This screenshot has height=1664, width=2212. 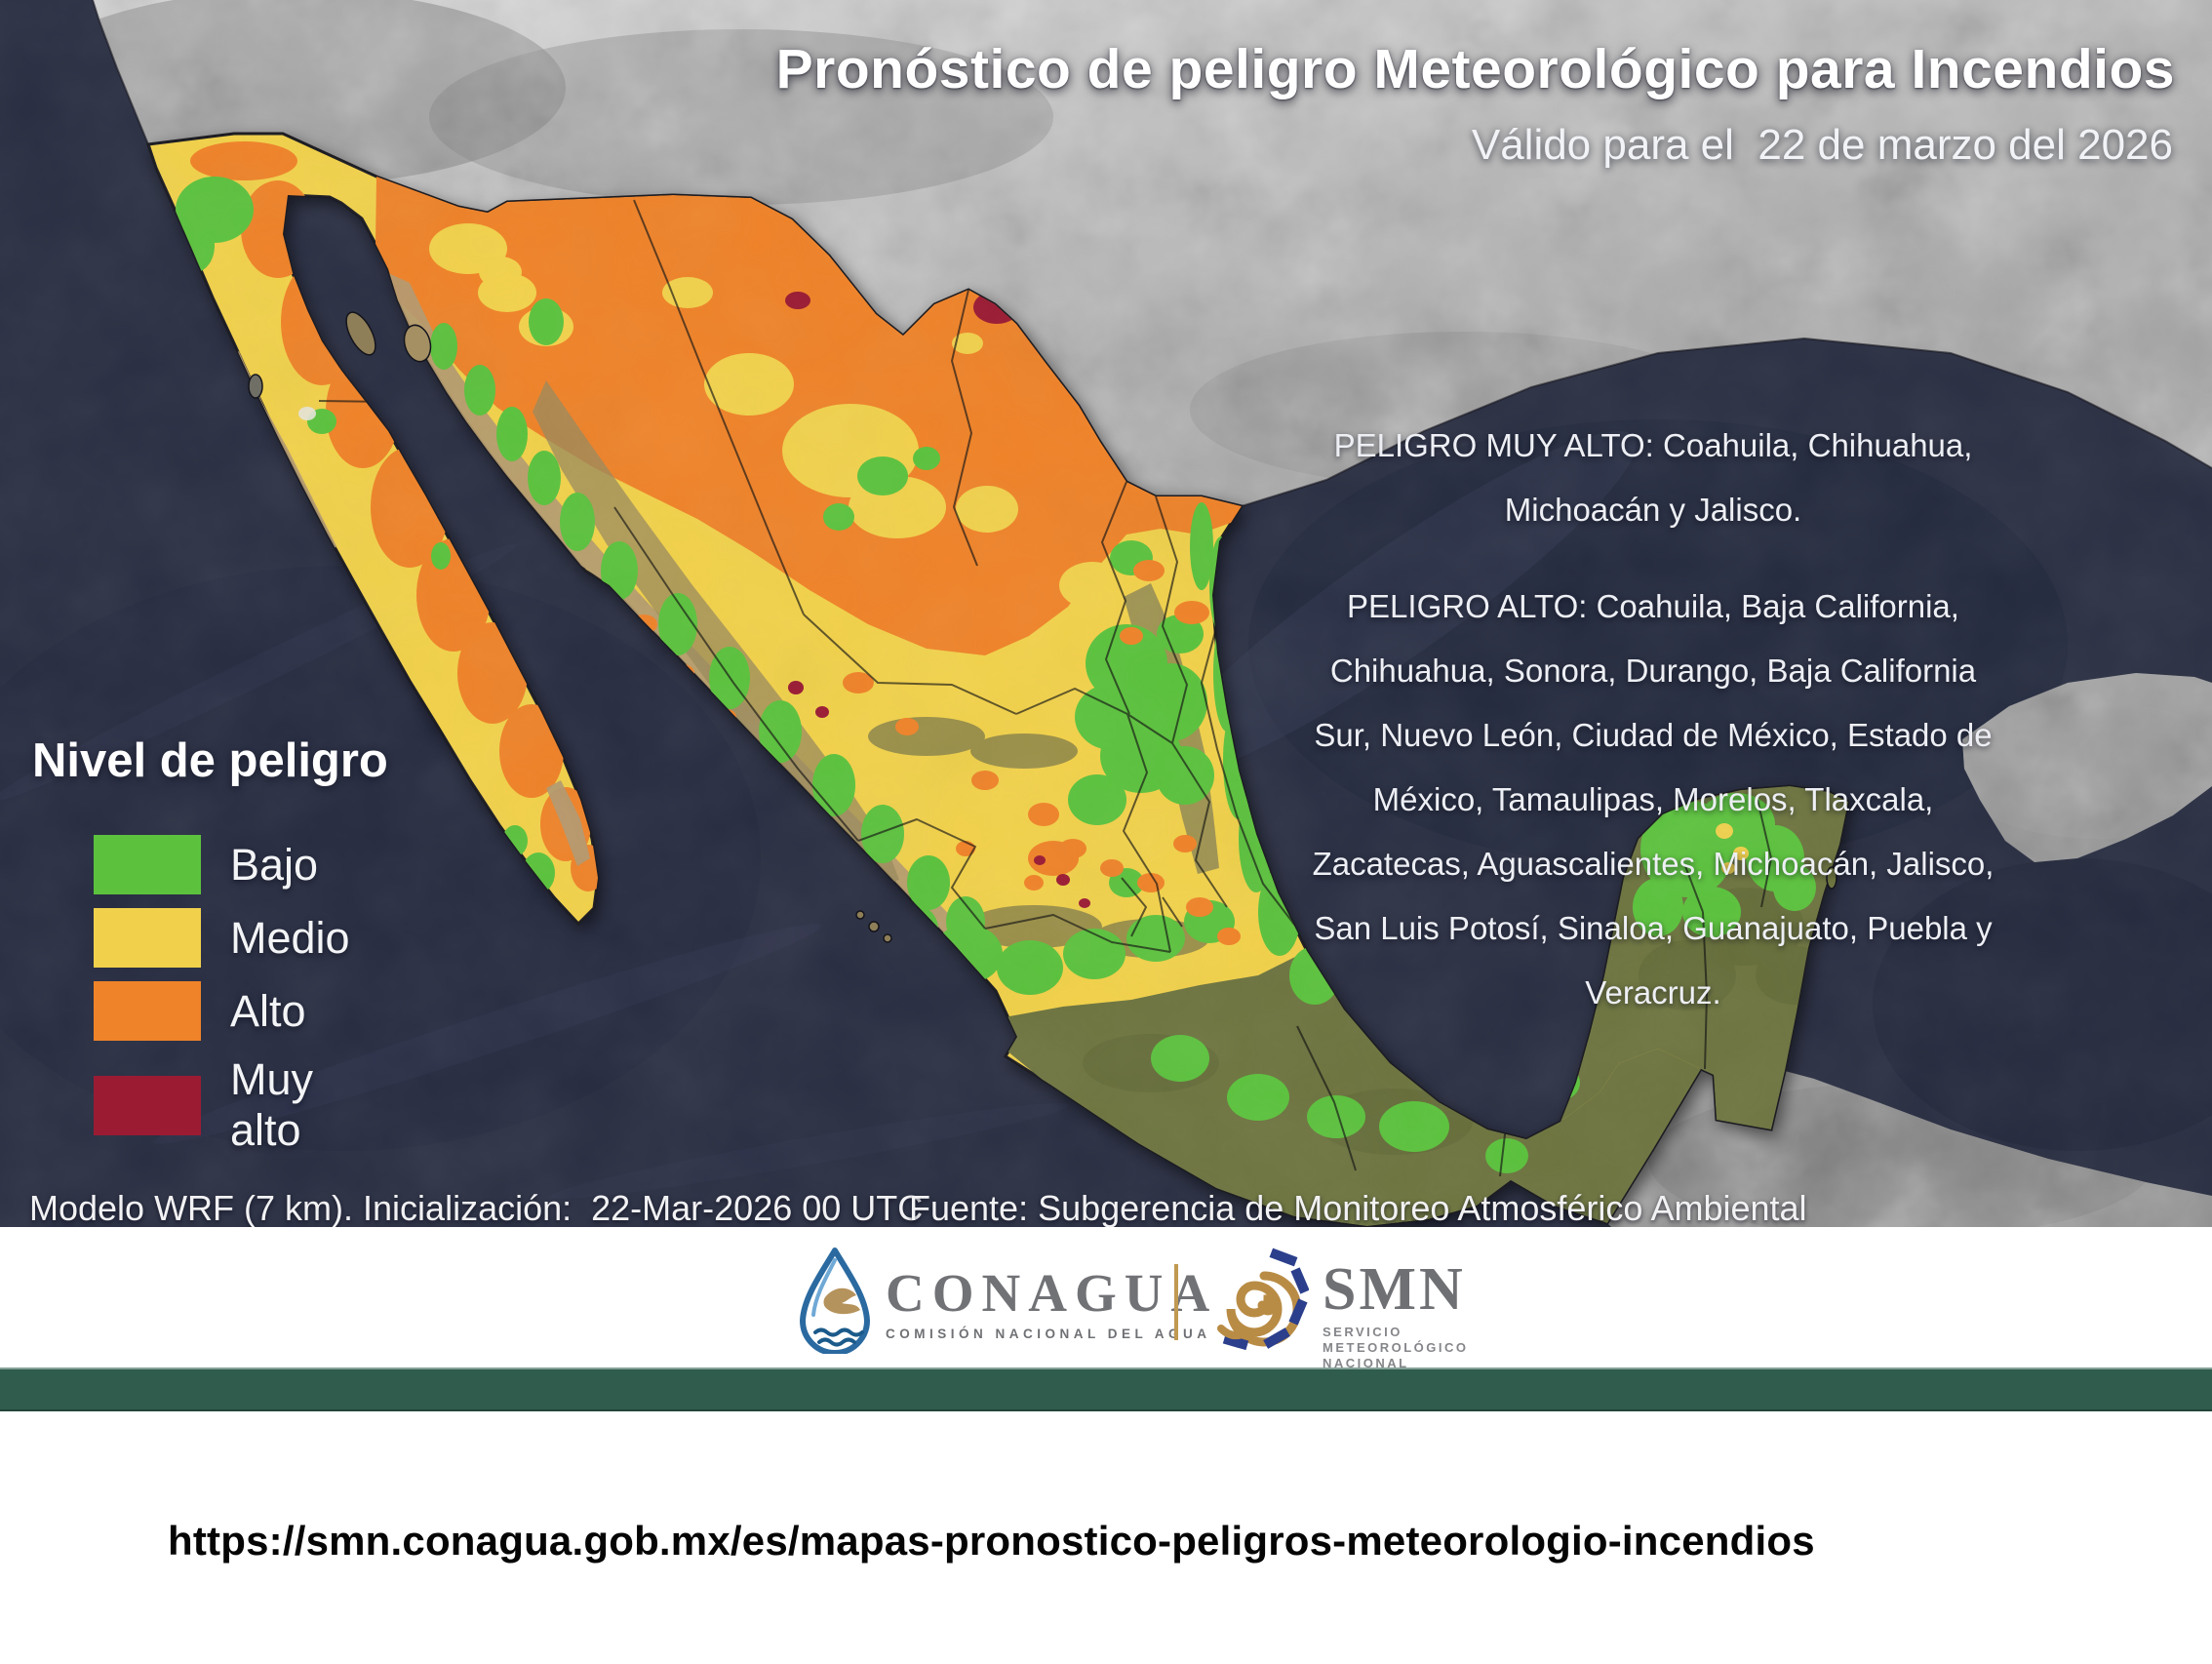 What do you see at coordinates (1362, 1332) in the screenshot?
I see `smn-tagline-line: SERVICIO` at bounding box center [1362, 1332].